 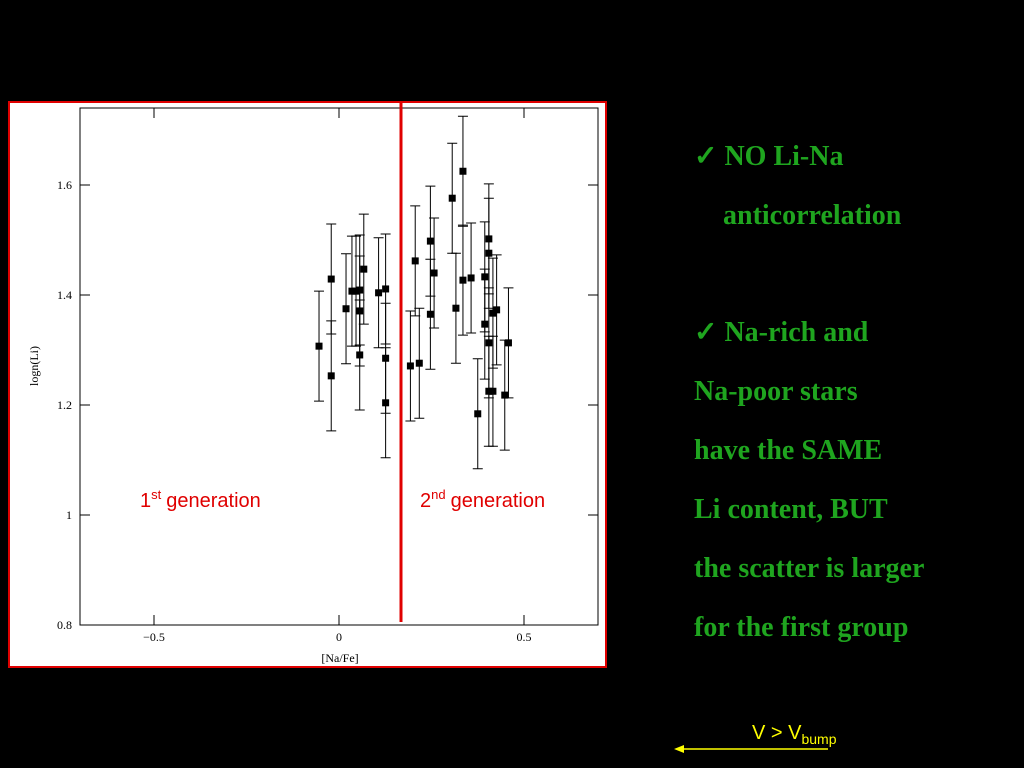 I want to click on x-axis-label: [Na/Fe], so click(x=339, y=658).